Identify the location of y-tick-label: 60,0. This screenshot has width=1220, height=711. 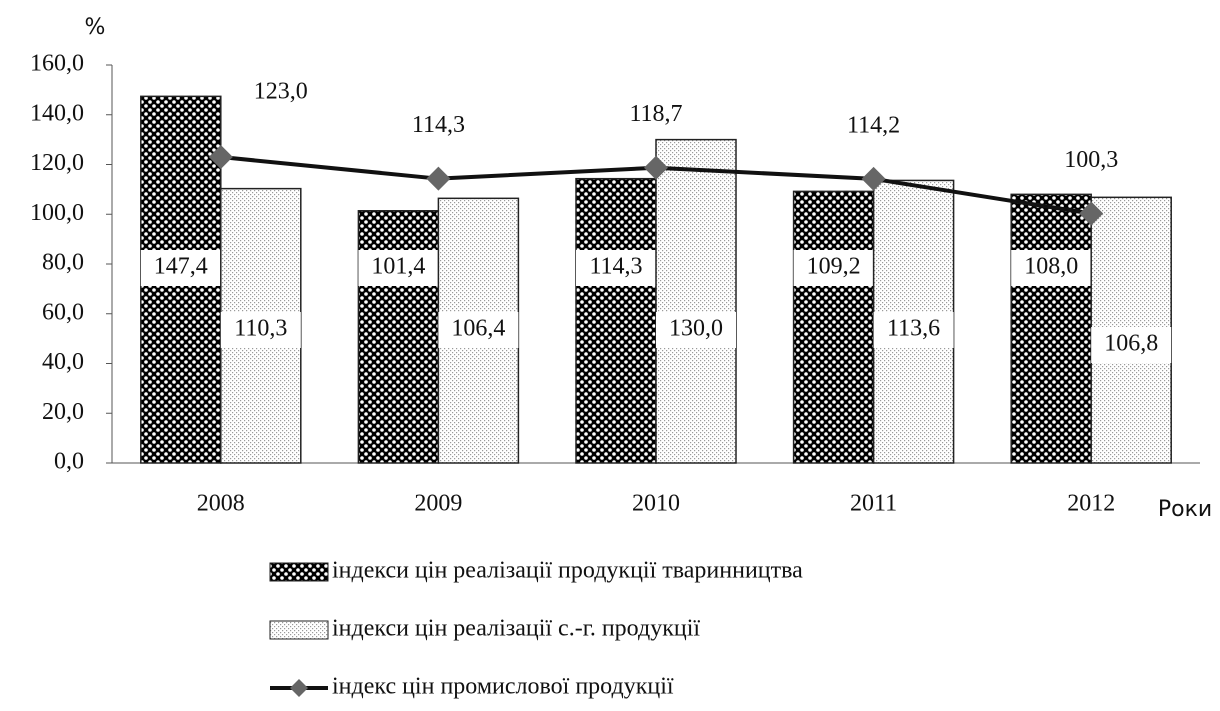
(63, 312).